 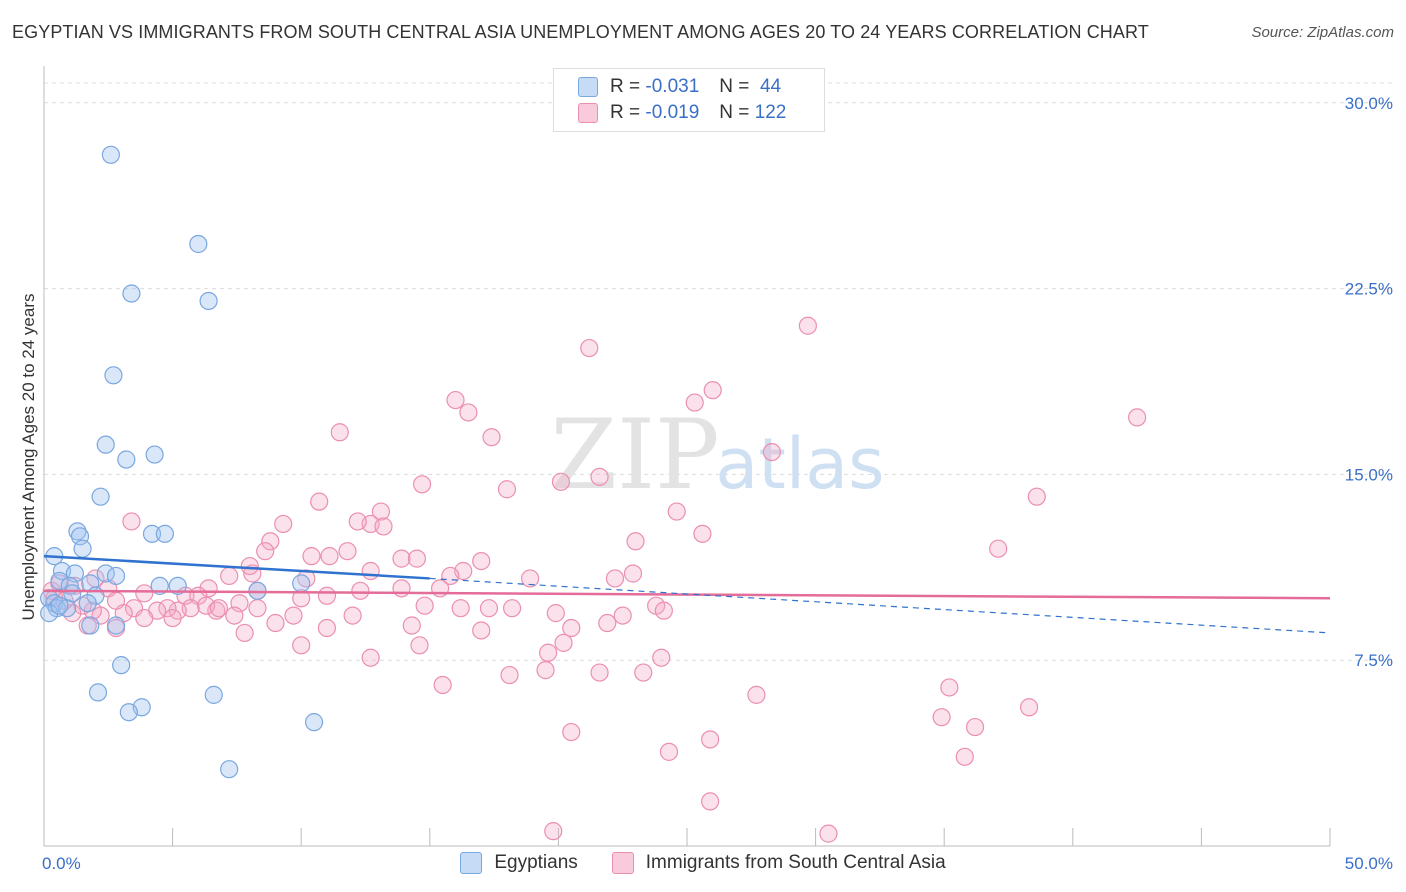 What do you see at coordinates (799, 464) in the screenshot?
I see `watermark-atlas: atlas` at bounding box center [799, 464].